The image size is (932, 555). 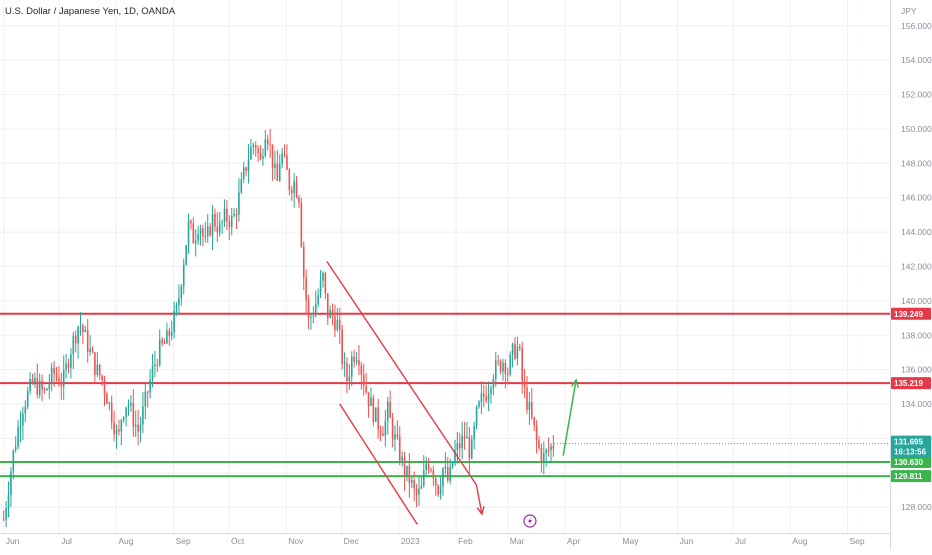 I want to click on level-badge-text: 139.249, so click(x=908, y=314).